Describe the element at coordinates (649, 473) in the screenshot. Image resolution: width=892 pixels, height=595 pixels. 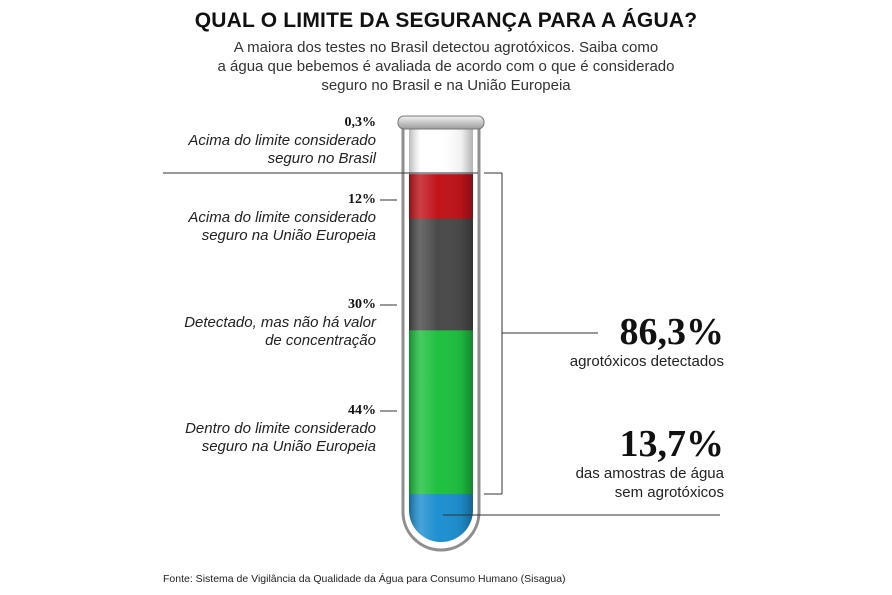
I see `total-caption: das amostras de água` at that location.